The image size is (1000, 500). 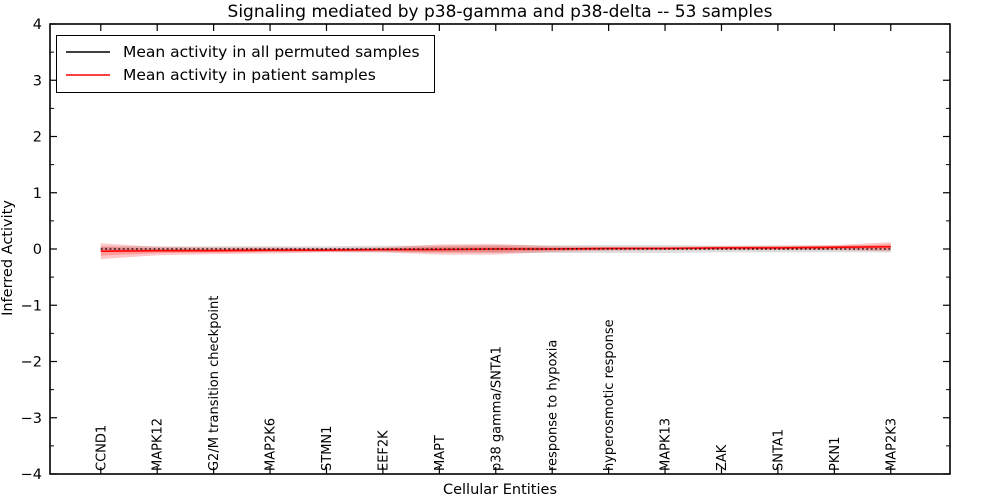 What do you see at coordinates (835, 454) in the screenshot?
I see `x-tick-label: PKN1` at bounding box center [835, 454].